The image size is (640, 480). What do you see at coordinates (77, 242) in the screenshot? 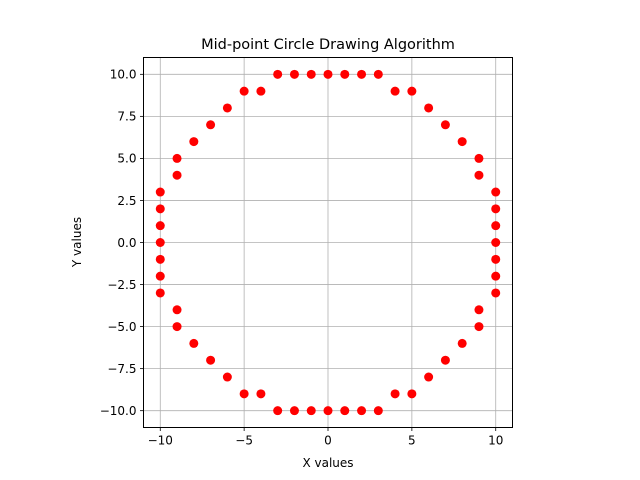
I see `y-axis-label: Y values` at bounding box center [77, 242].